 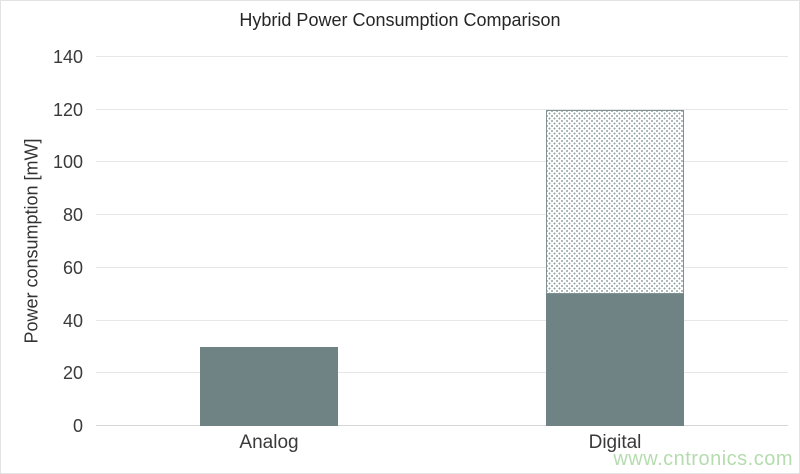 What do you see at coordinates (72, 320) in the screenshot?
I see `y-tick-label-40: 40` at bounding box center [72, 320].